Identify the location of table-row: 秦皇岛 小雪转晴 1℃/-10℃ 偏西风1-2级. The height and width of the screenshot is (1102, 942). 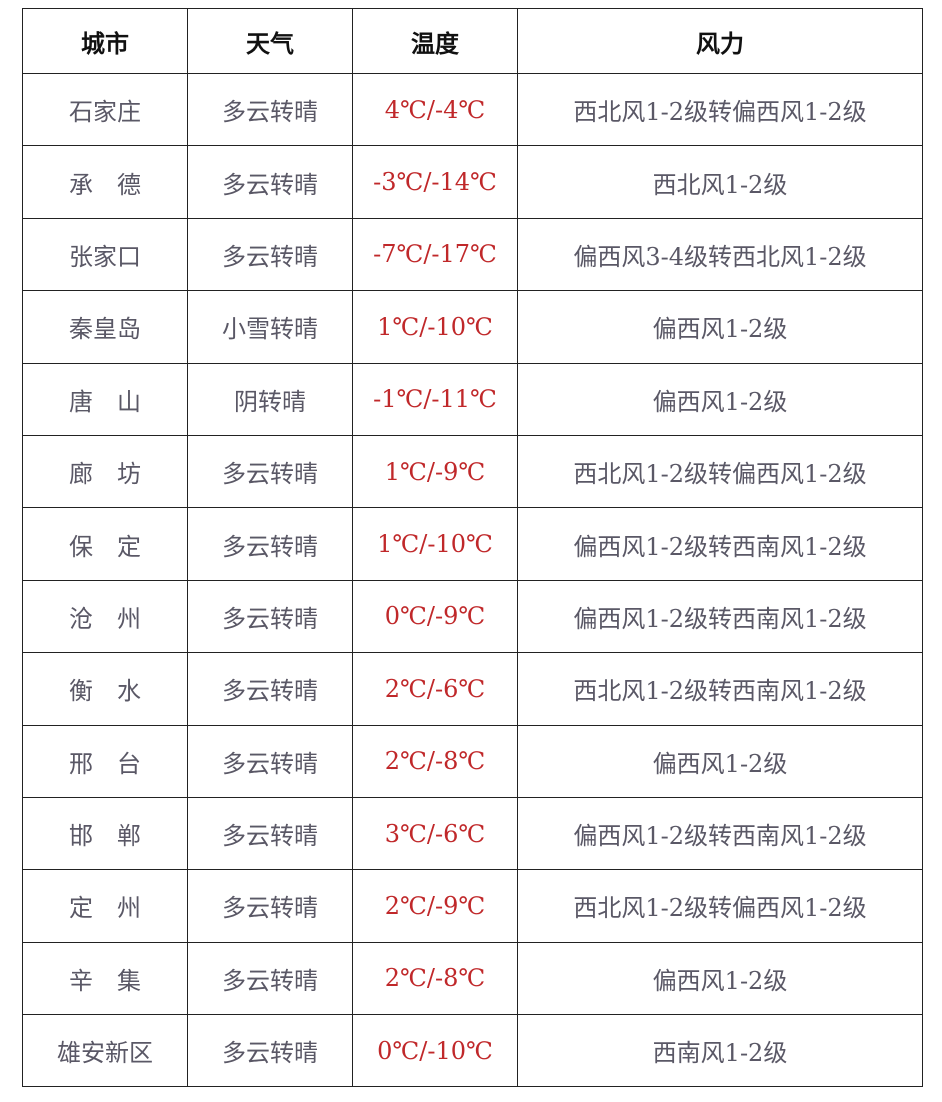
(472, 327).